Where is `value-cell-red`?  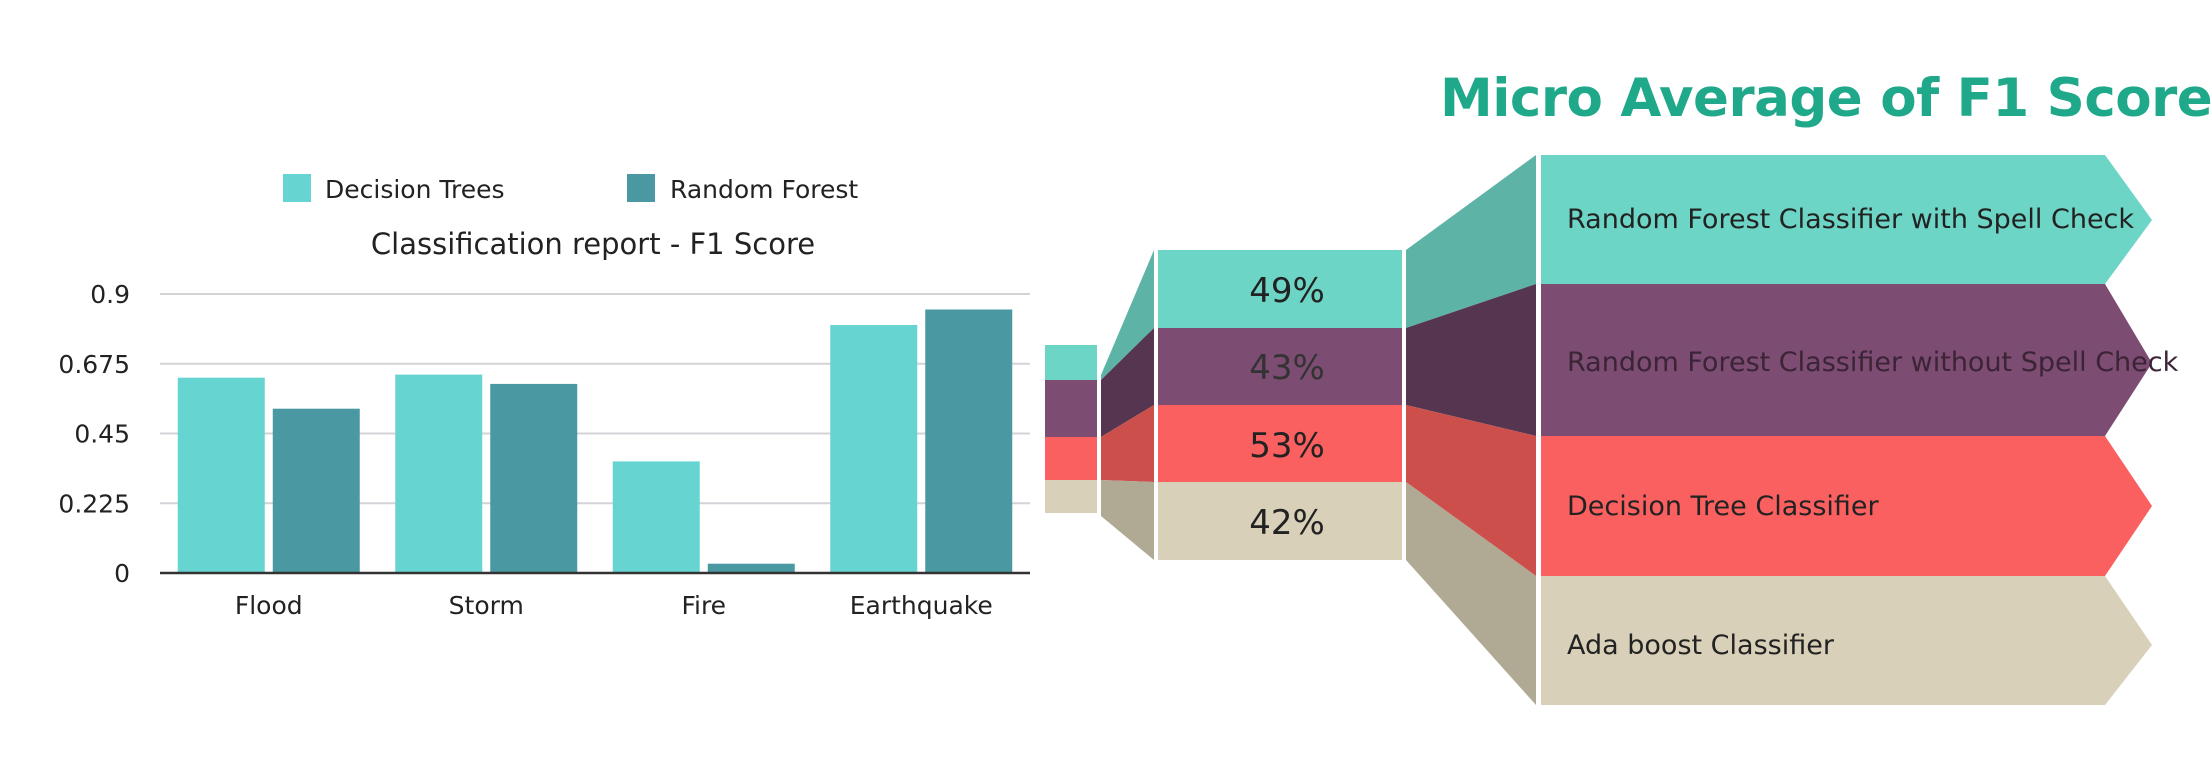
value-cell-red is located at coordinates (1280, 443).